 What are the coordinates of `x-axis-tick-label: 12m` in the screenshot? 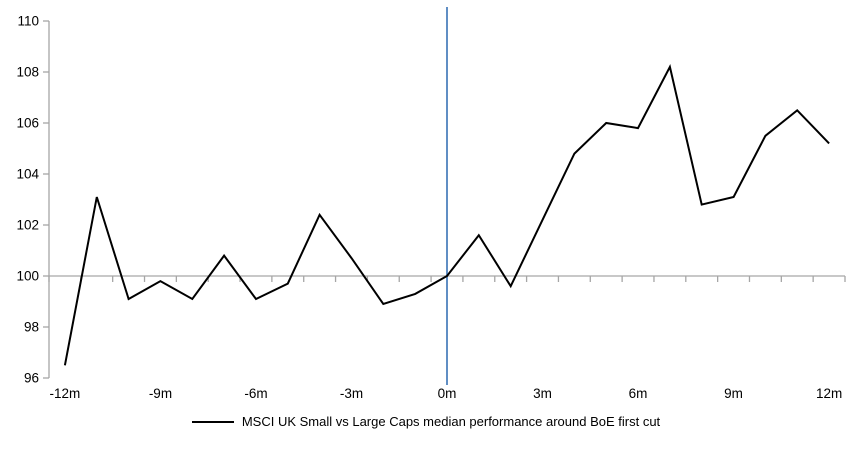 It's located at (829, 393).